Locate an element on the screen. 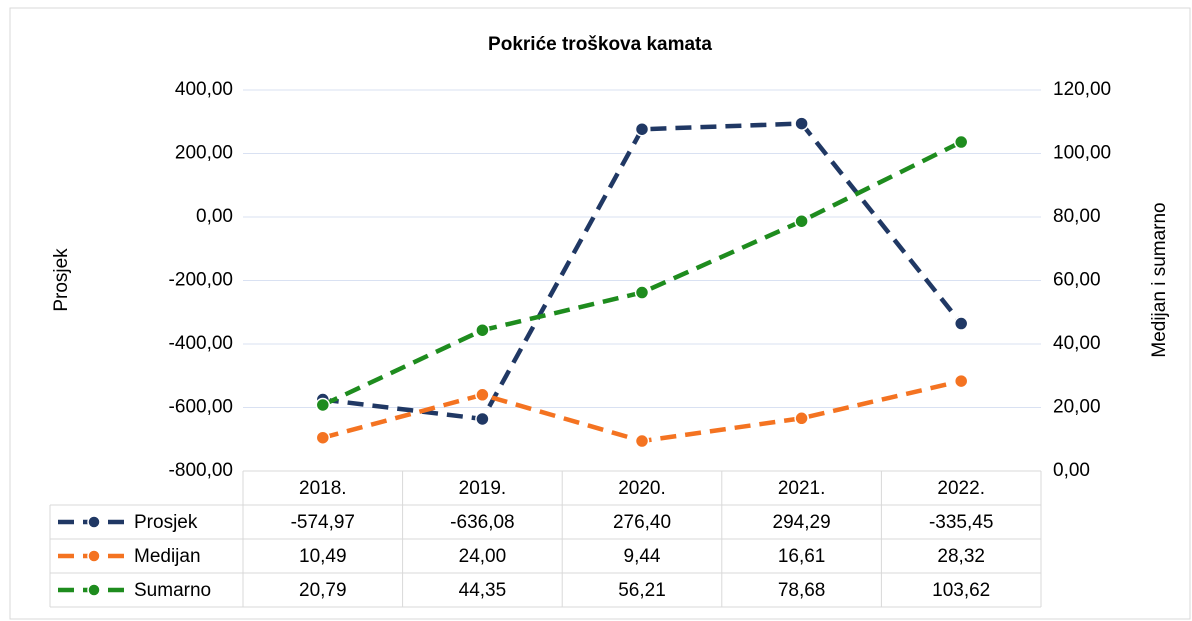  table-cell: 28,32 is located at coordinates (961, 556).